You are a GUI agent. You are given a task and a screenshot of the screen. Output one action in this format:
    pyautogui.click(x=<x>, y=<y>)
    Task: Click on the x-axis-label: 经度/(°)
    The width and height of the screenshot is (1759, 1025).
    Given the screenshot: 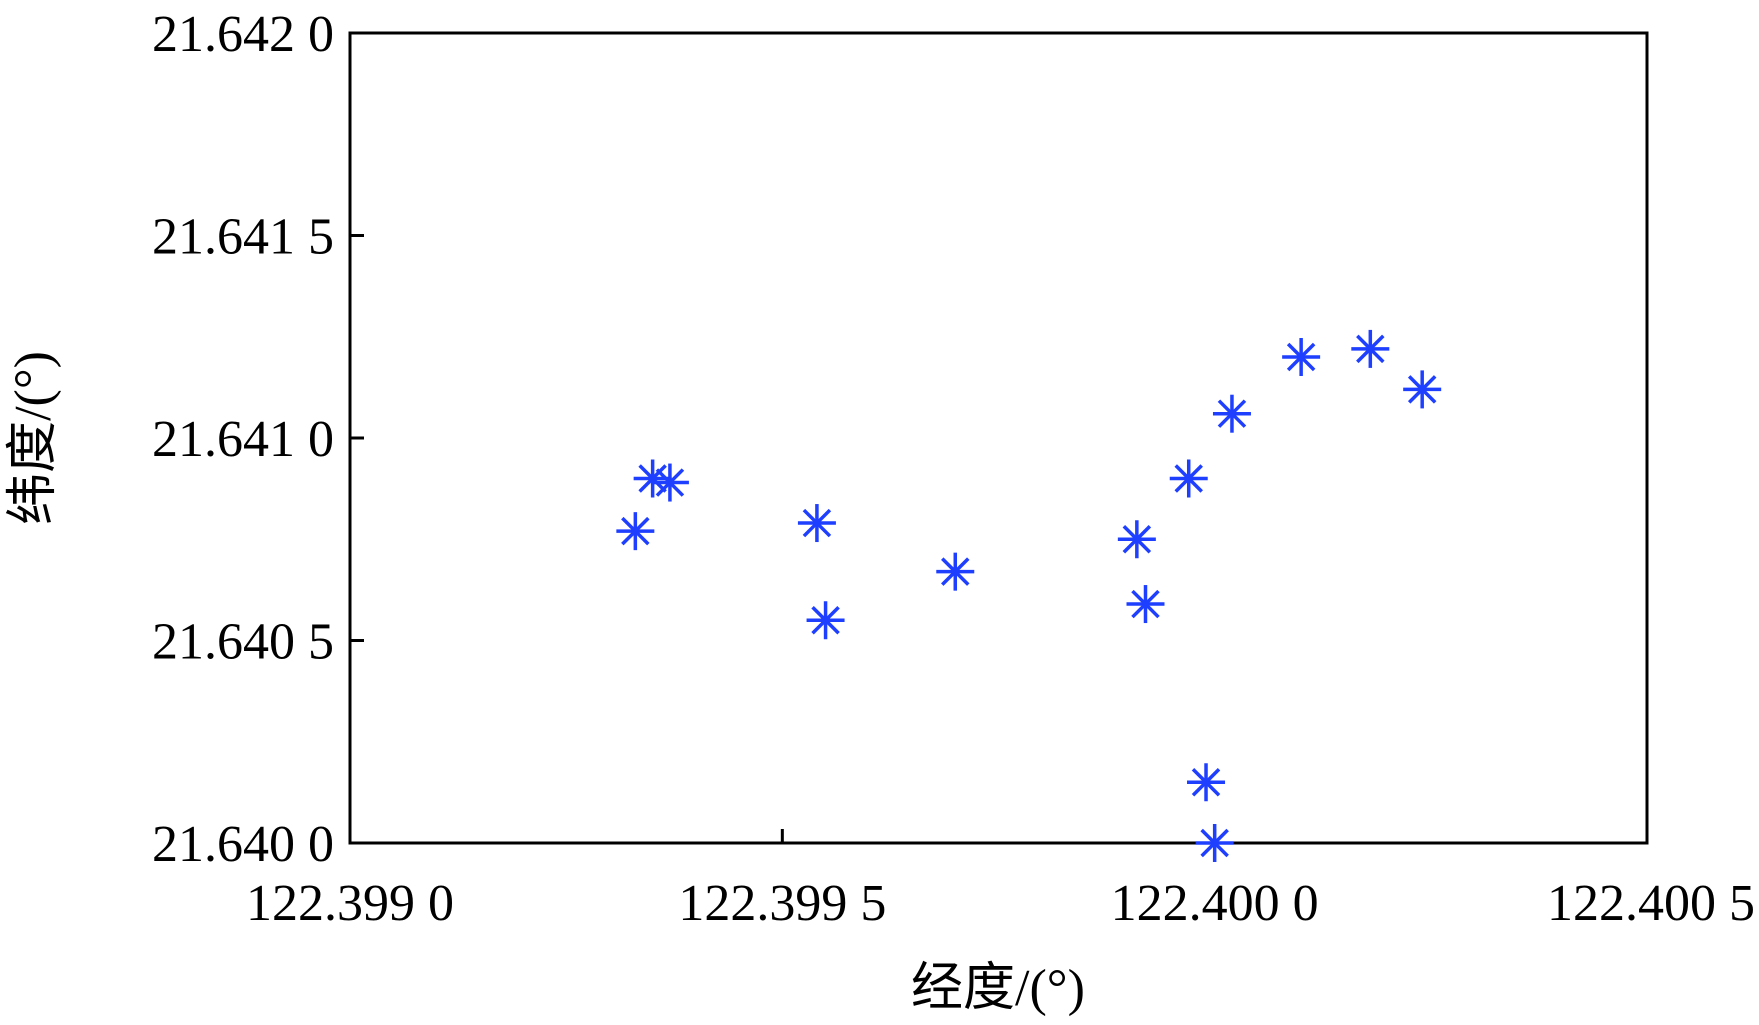 What is the action you would take?
    pyautogui.click(x=998, y=988)
    